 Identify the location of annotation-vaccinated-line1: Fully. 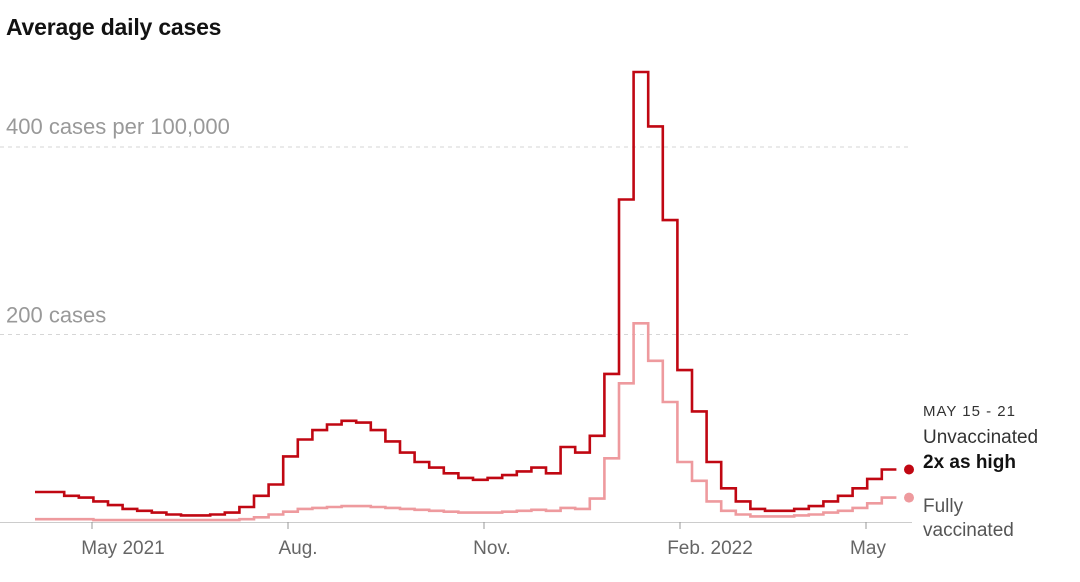
(943, 506).